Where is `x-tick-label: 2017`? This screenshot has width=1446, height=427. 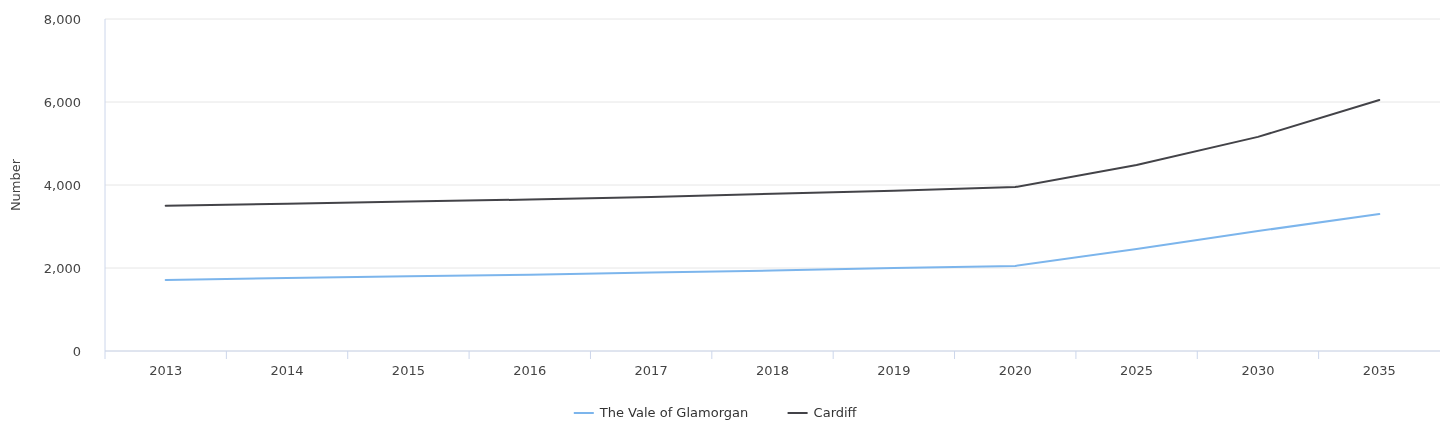
x-tick-label: 2017 is located at coordinates (651, 370).